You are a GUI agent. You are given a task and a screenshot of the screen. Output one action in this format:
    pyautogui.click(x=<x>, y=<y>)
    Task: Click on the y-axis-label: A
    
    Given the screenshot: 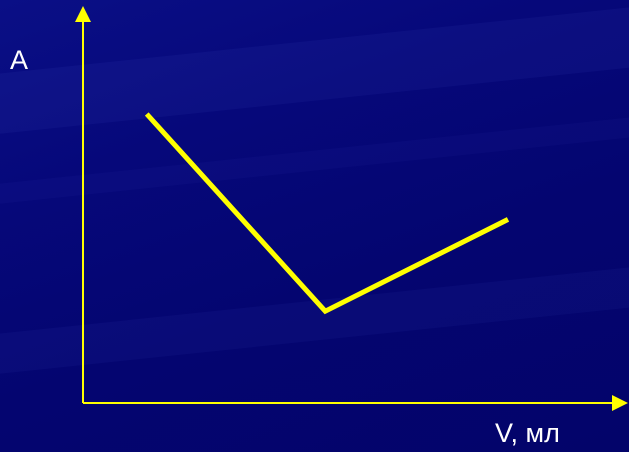 What is the action you would take?
    pyautogui.click(x=19, y=60)
    